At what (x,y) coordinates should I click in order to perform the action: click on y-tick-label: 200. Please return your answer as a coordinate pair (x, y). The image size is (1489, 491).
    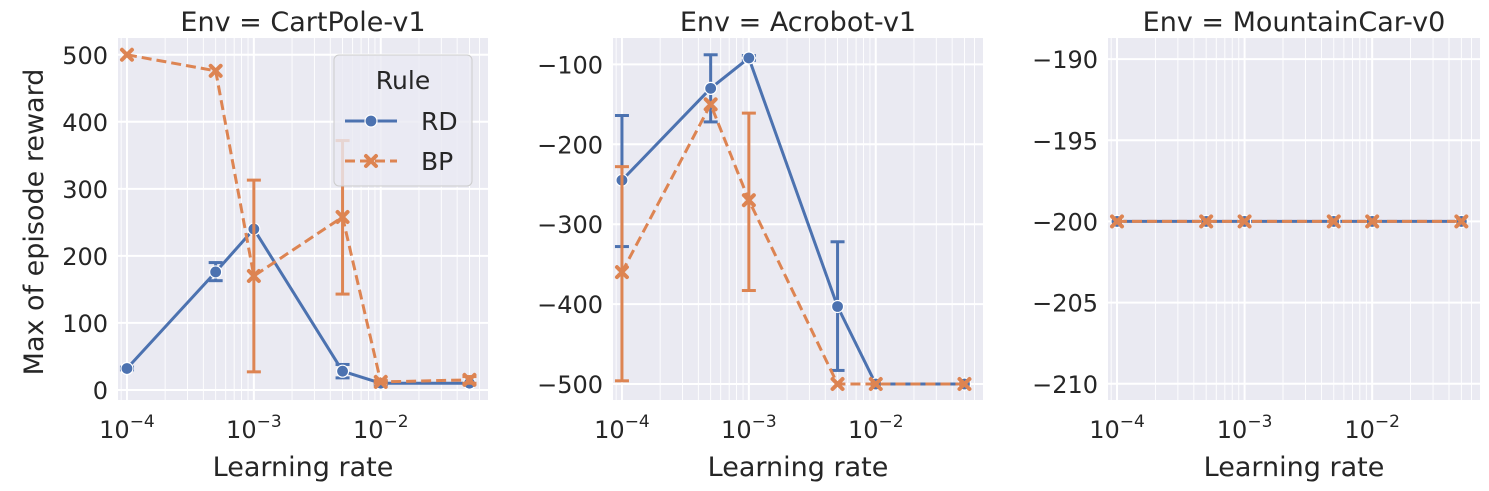
    Looking at the image, I should click on (85, 257).